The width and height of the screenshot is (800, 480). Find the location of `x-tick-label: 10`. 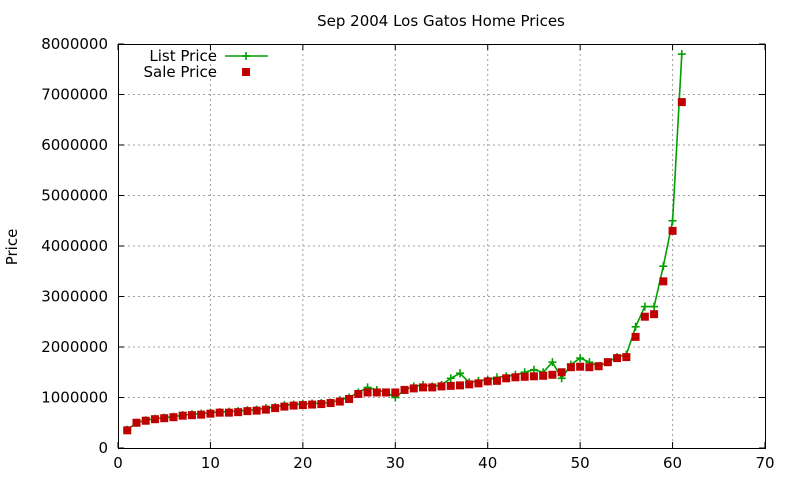

x-tick-label: 10 is located at coordinates (210, 463).